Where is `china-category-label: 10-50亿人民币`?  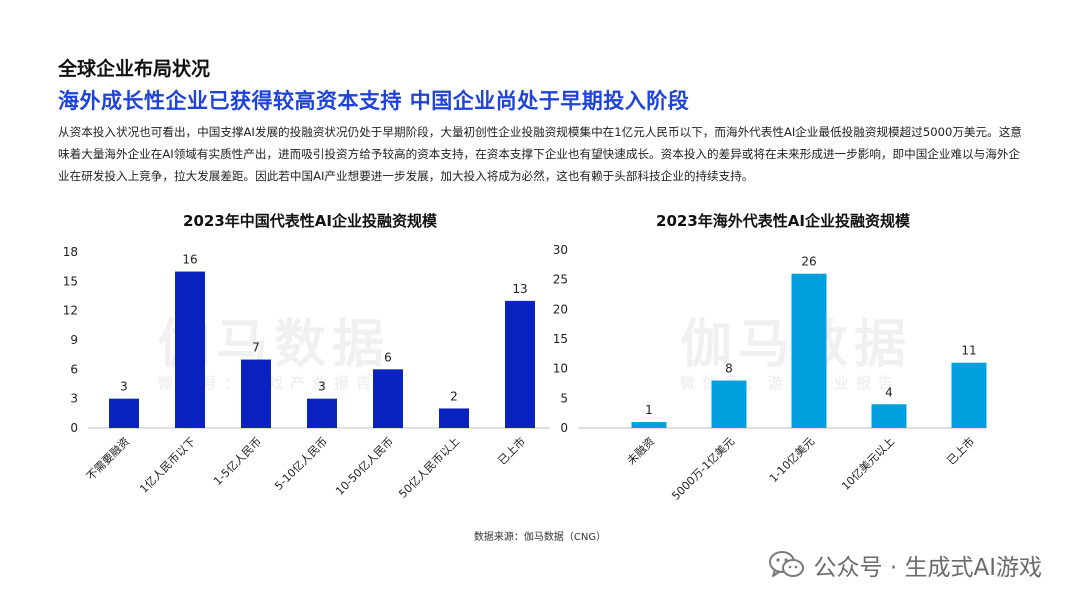
china-category-label: 10-50亿人民币 is located at coordinates (364, 466).